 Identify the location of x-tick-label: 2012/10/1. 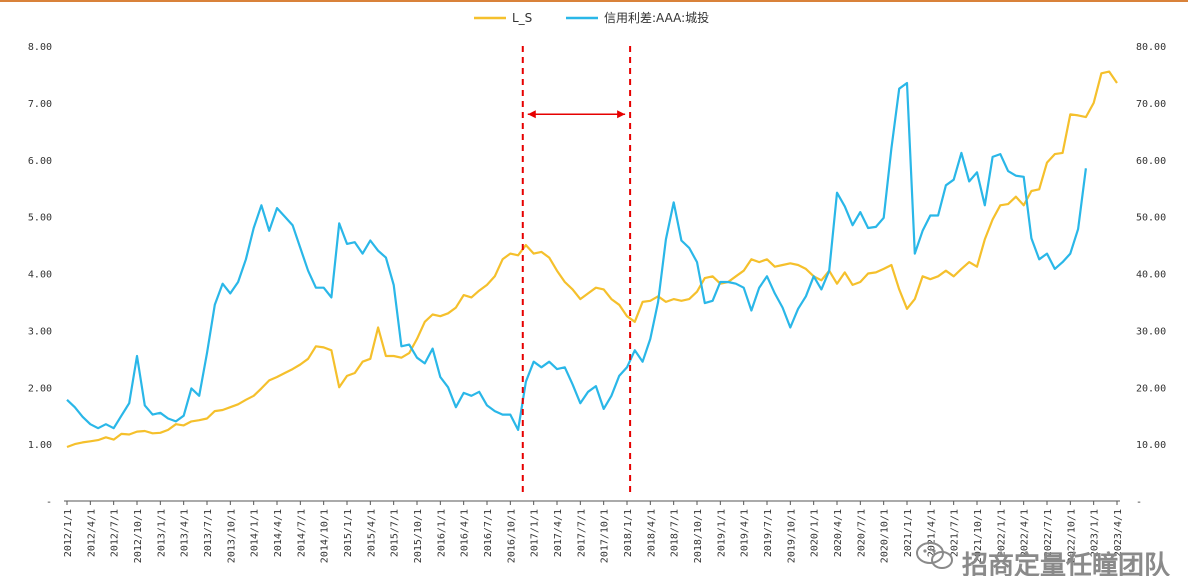
(138, 536).